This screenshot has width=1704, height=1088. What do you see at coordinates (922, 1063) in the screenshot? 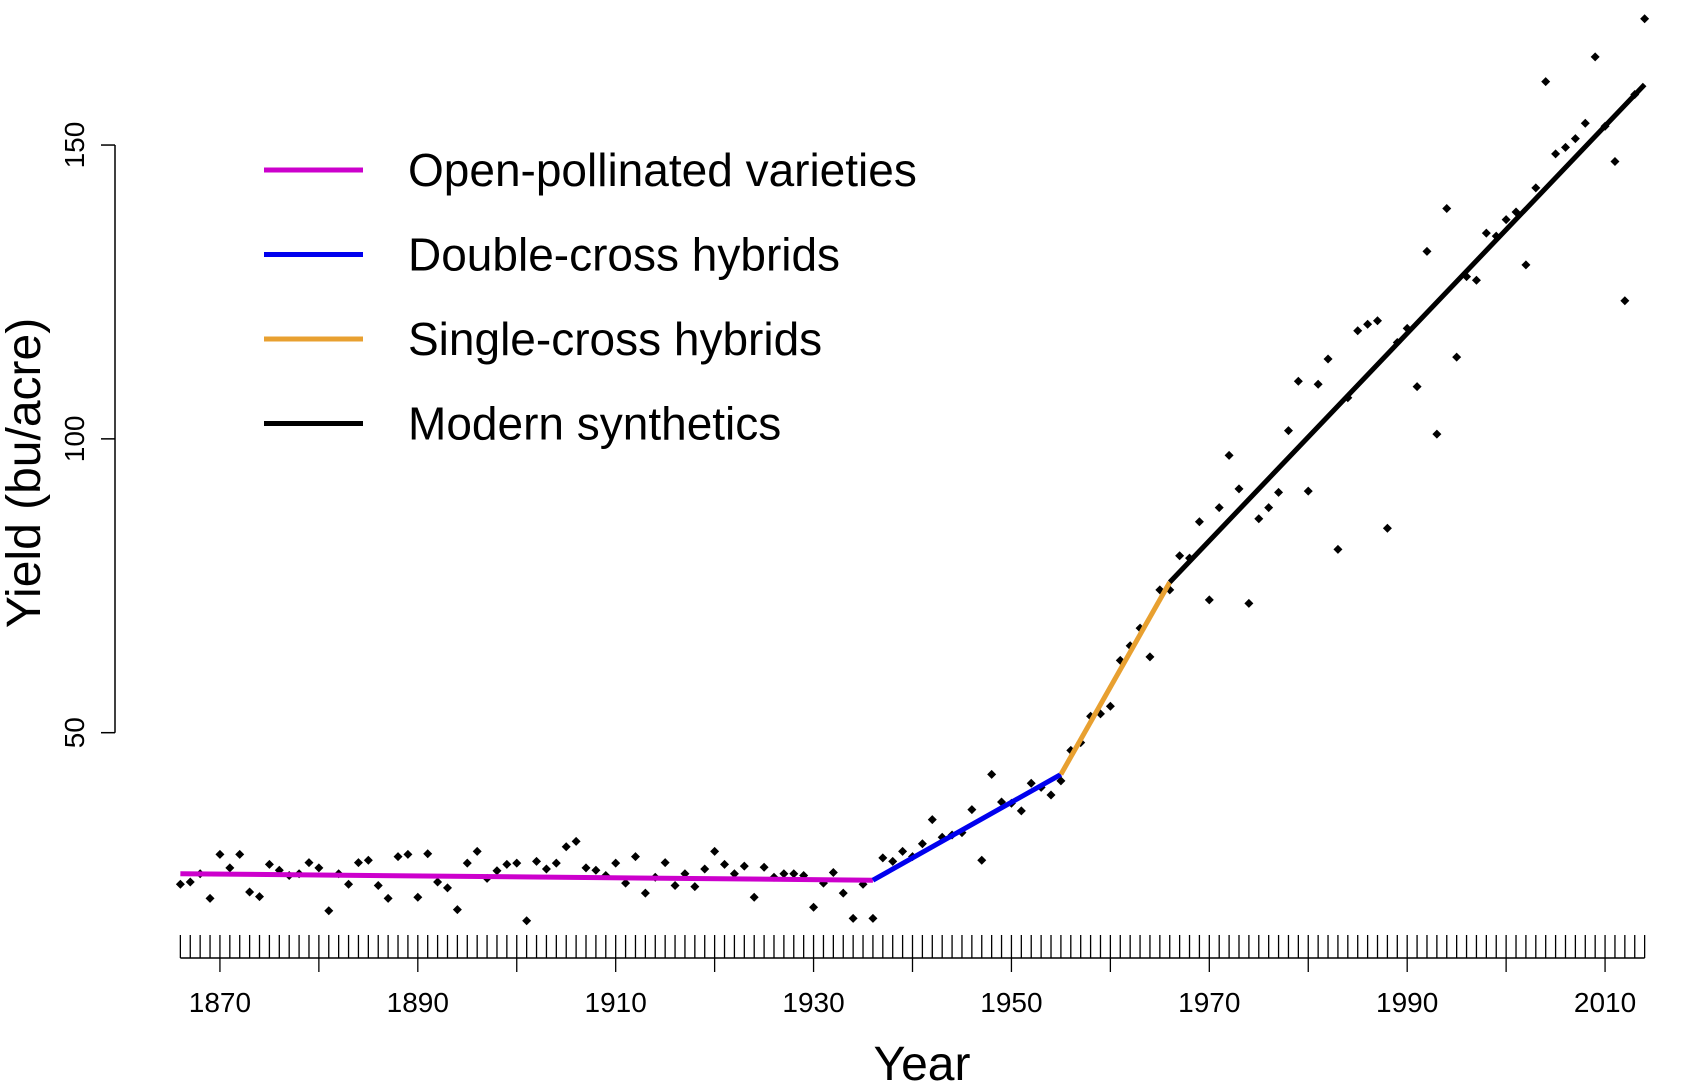
I see `x-axis-title: Year` at bounding box center [922, 1063].